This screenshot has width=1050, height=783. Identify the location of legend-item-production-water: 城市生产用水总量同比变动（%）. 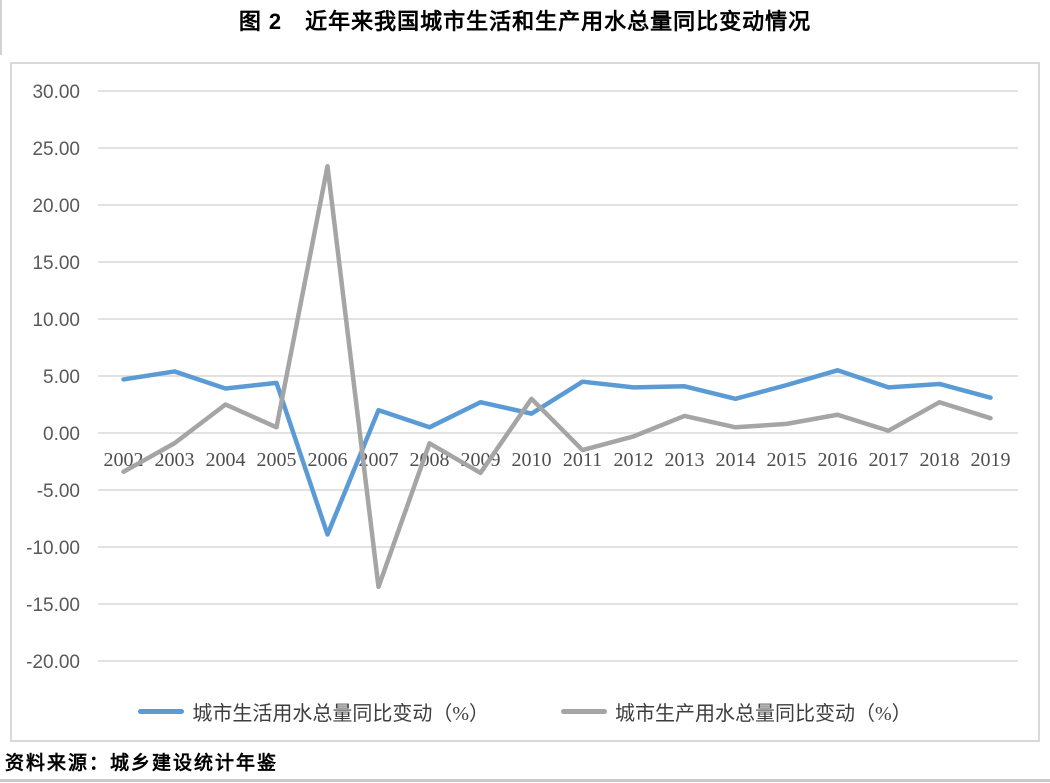
(736, 711).